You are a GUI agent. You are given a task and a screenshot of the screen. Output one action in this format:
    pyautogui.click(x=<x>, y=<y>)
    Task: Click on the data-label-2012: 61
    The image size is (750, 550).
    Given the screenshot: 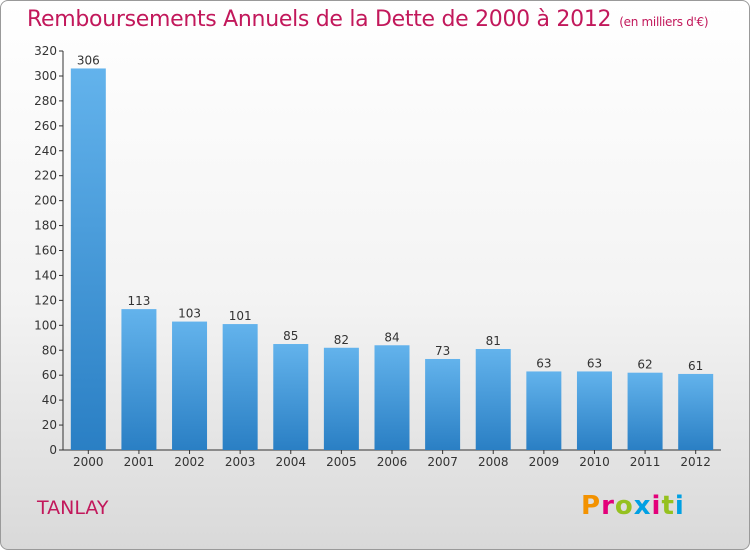 What is the action you would take?
    pyautogui.click(x=695, y=366)
    